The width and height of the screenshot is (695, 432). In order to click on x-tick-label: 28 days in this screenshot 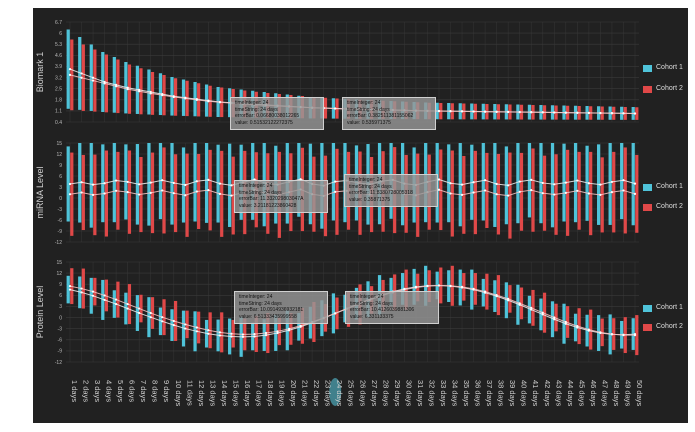, I will do `click(385, 393)`.